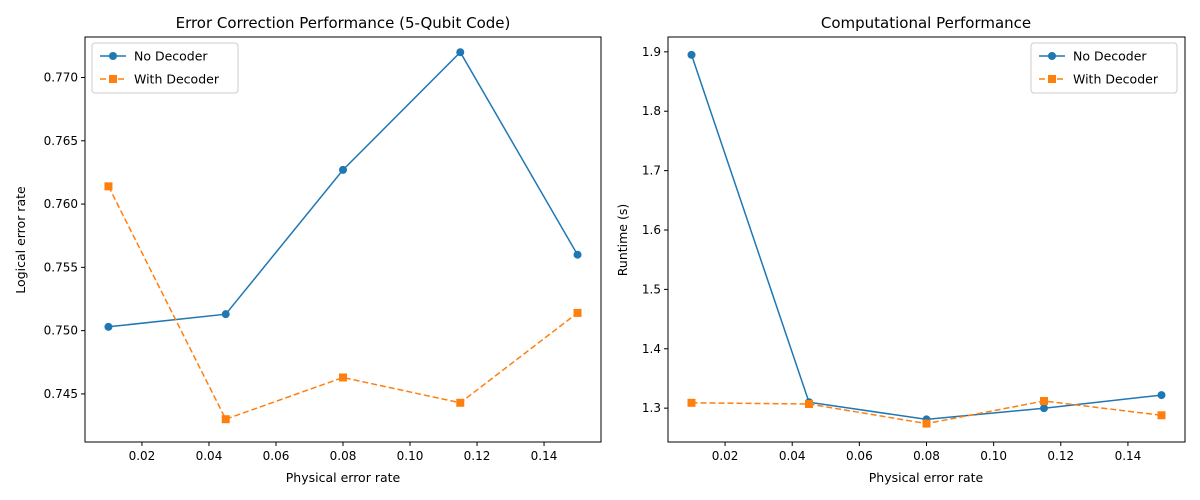 The height and width of the screenshot is (500, 1200). What do you see at coordinates (61, 394) in the screenshot?
I see `y-tick-label: 0.745` at bounding box center [61, 394].